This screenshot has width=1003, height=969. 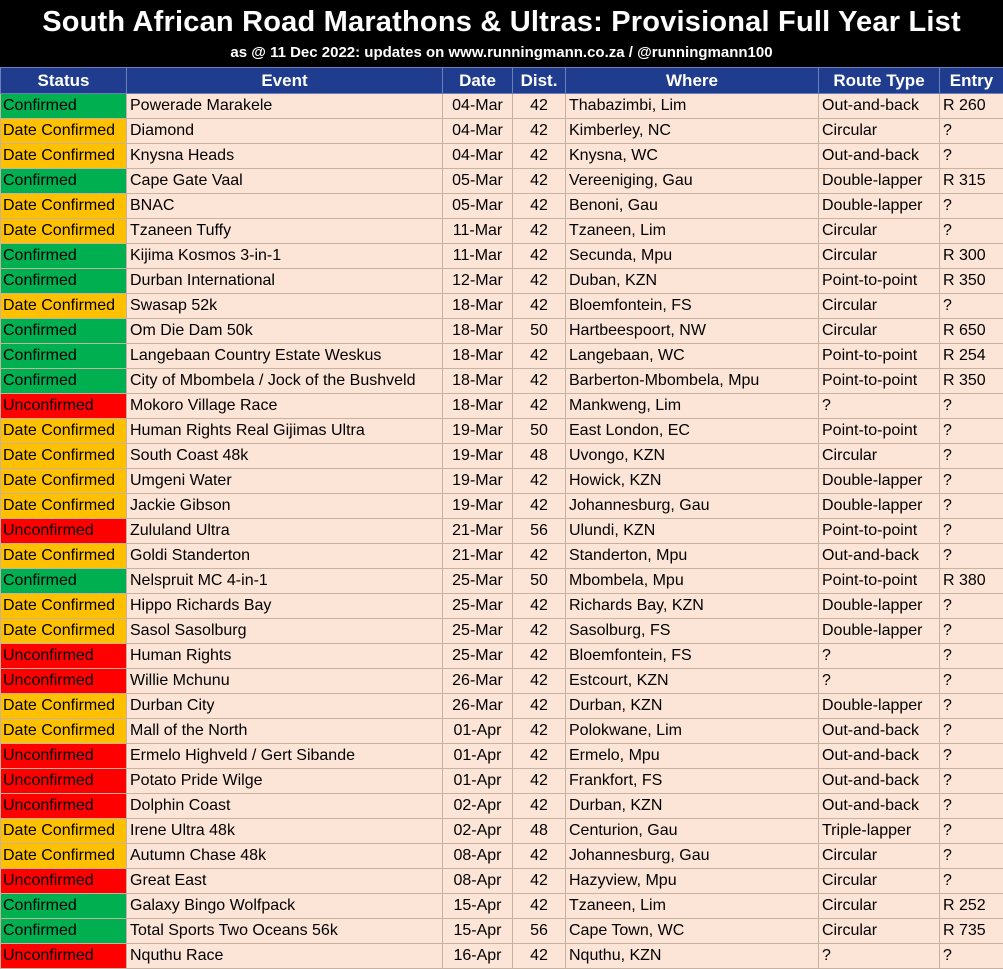 What do you see at coordinates (692, 81) in the screenshot?
I see `column-header-where: Where` at bounding box center [692, 81].